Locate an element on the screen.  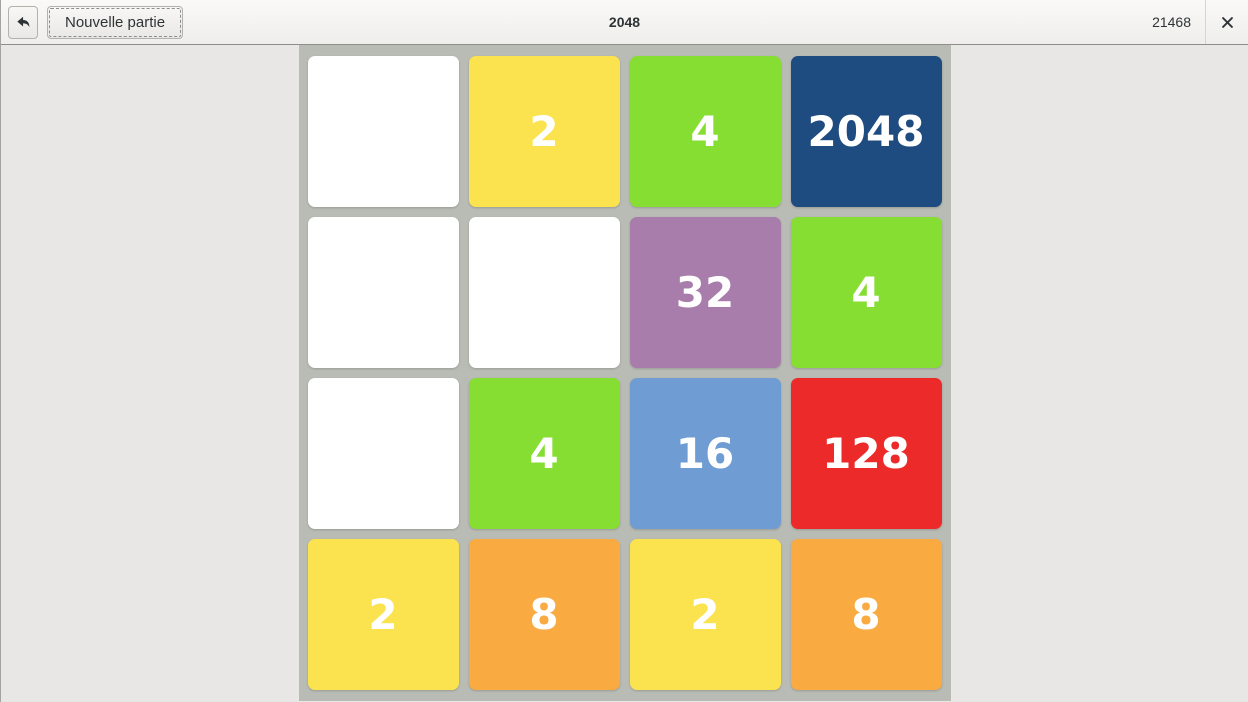
tile: 32 is located at coordinates (705, 292).